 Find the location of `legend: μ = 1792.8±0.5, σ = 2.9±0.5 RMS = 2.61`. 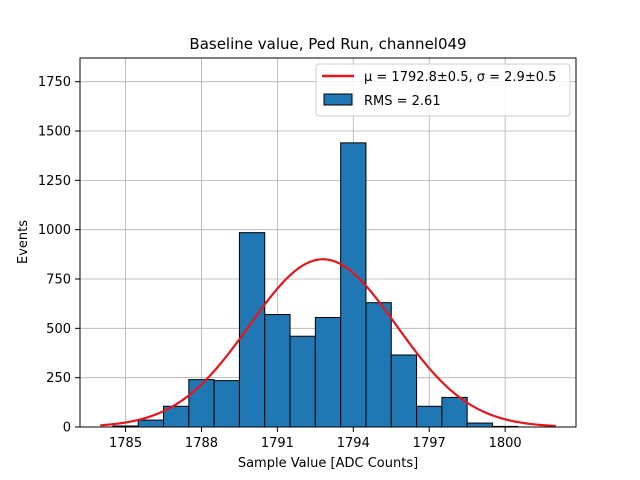

legend: μ = 1792.8±0.5, σ = 2.9±0.5 RMS = 2.61 is located at coordinates (443, 90).